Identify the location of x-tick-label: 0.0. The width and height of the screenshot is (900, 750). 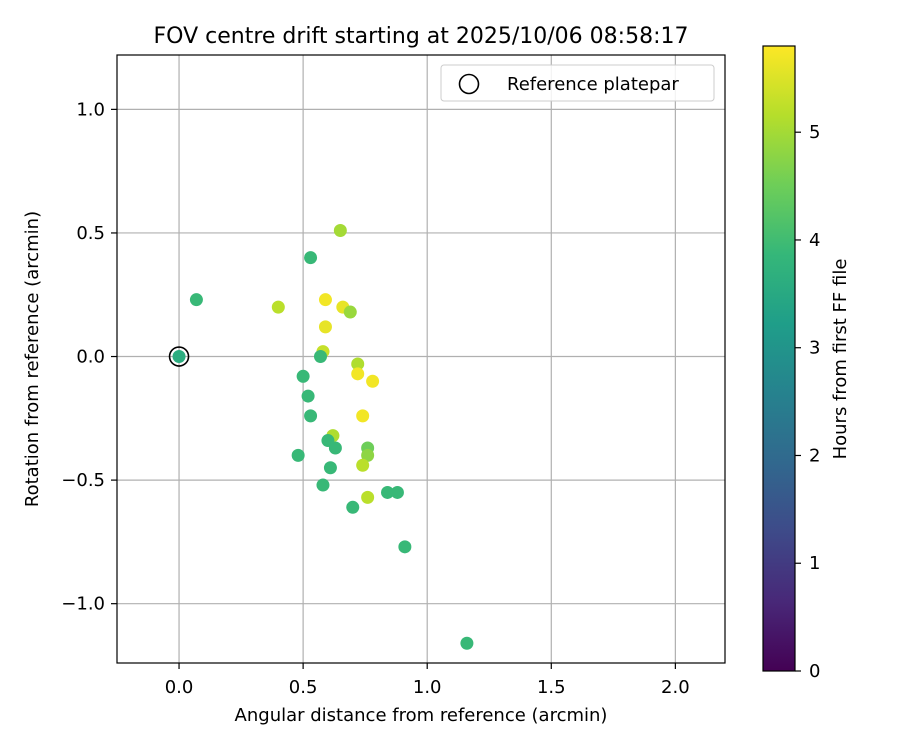
(179, 687).